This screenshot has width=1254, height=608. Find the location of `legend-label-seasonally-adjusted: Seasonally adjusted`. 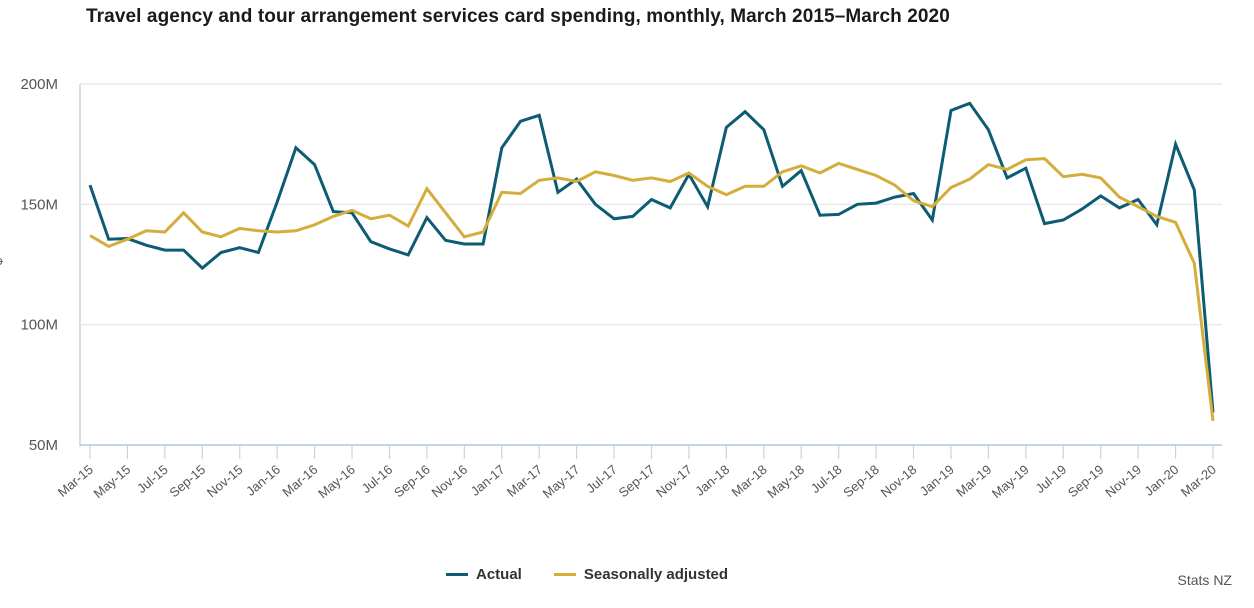

legend-label-seasonally-adjusted: Seasonally adjusted is located at coordinates (656, 574).